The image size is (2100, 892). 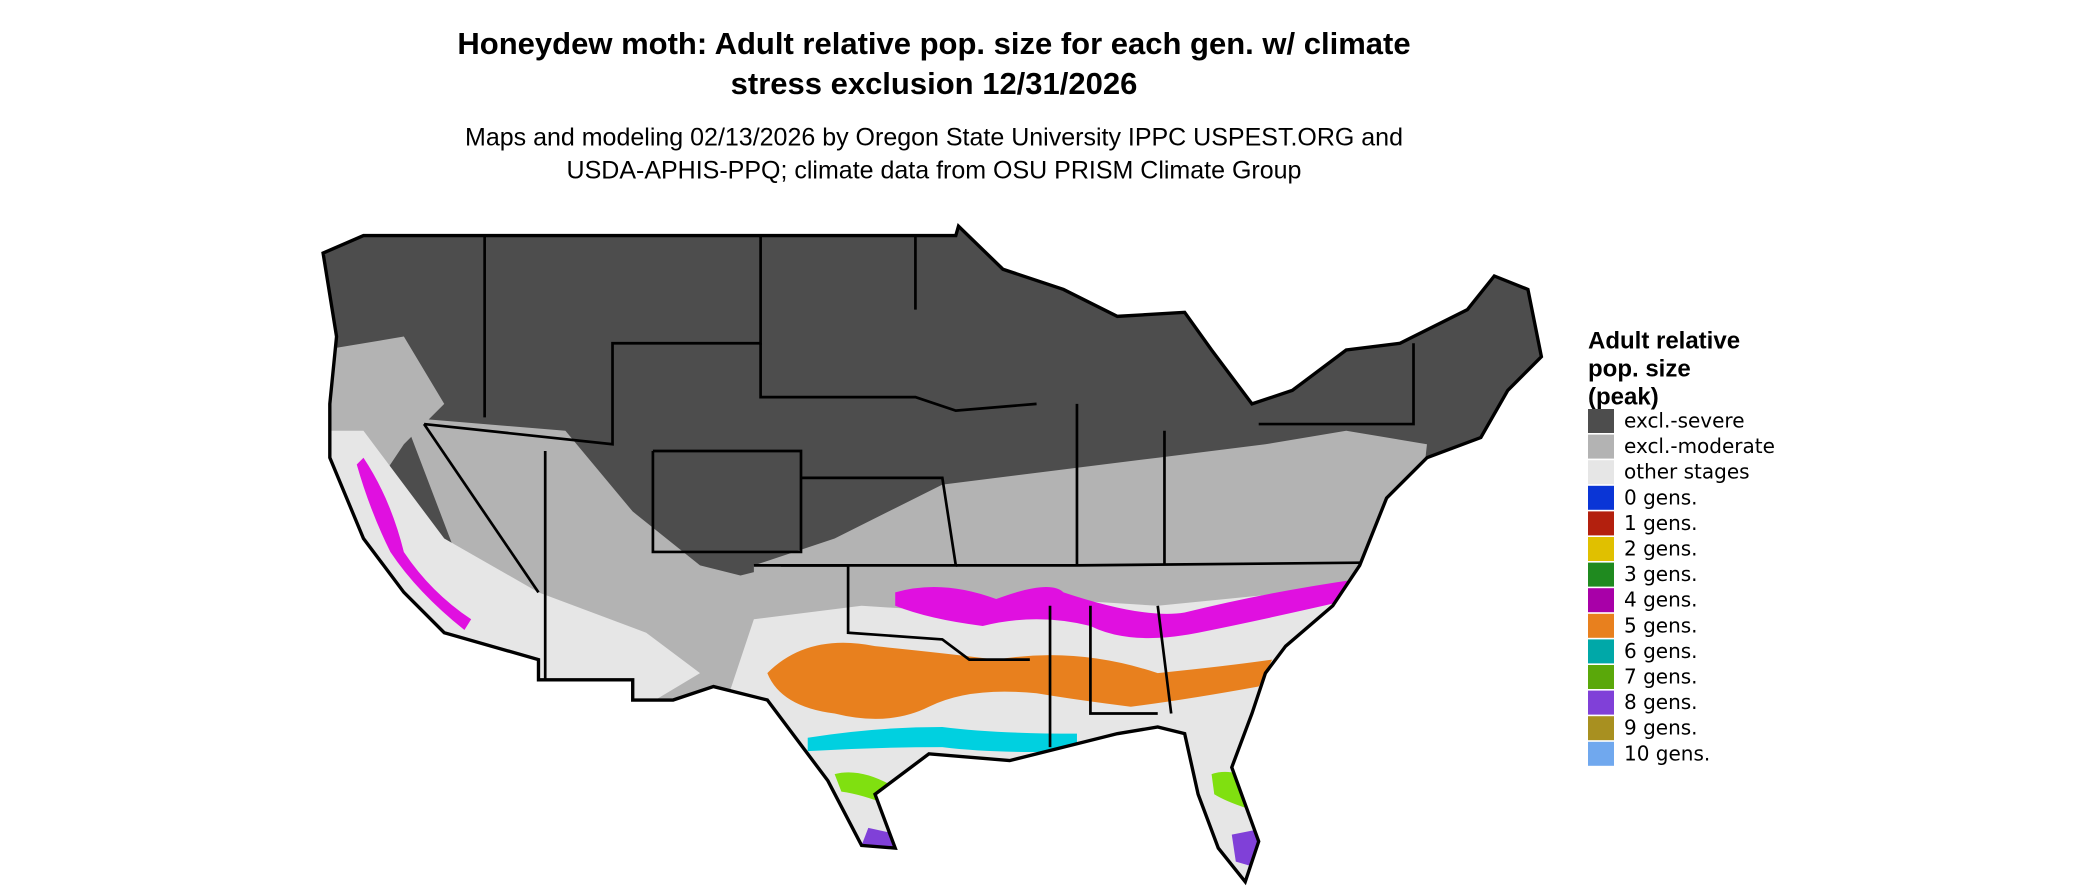 I want to click on gen6-area, so click(x=942, y=739).